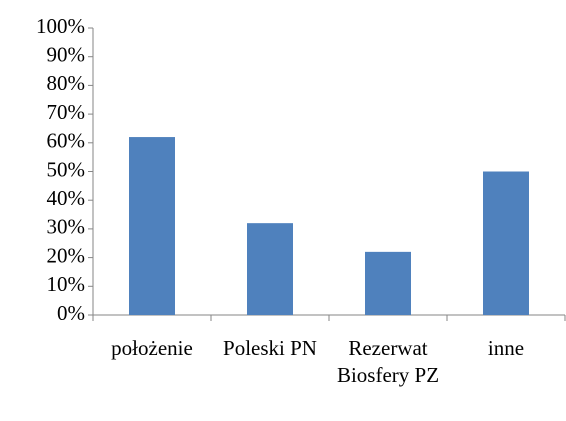 The width and height of the screenshot is (566, 421). Describe the element at coordinates (152, 348) in the screenshot. I see `x-tick-label: położenie` at that location.